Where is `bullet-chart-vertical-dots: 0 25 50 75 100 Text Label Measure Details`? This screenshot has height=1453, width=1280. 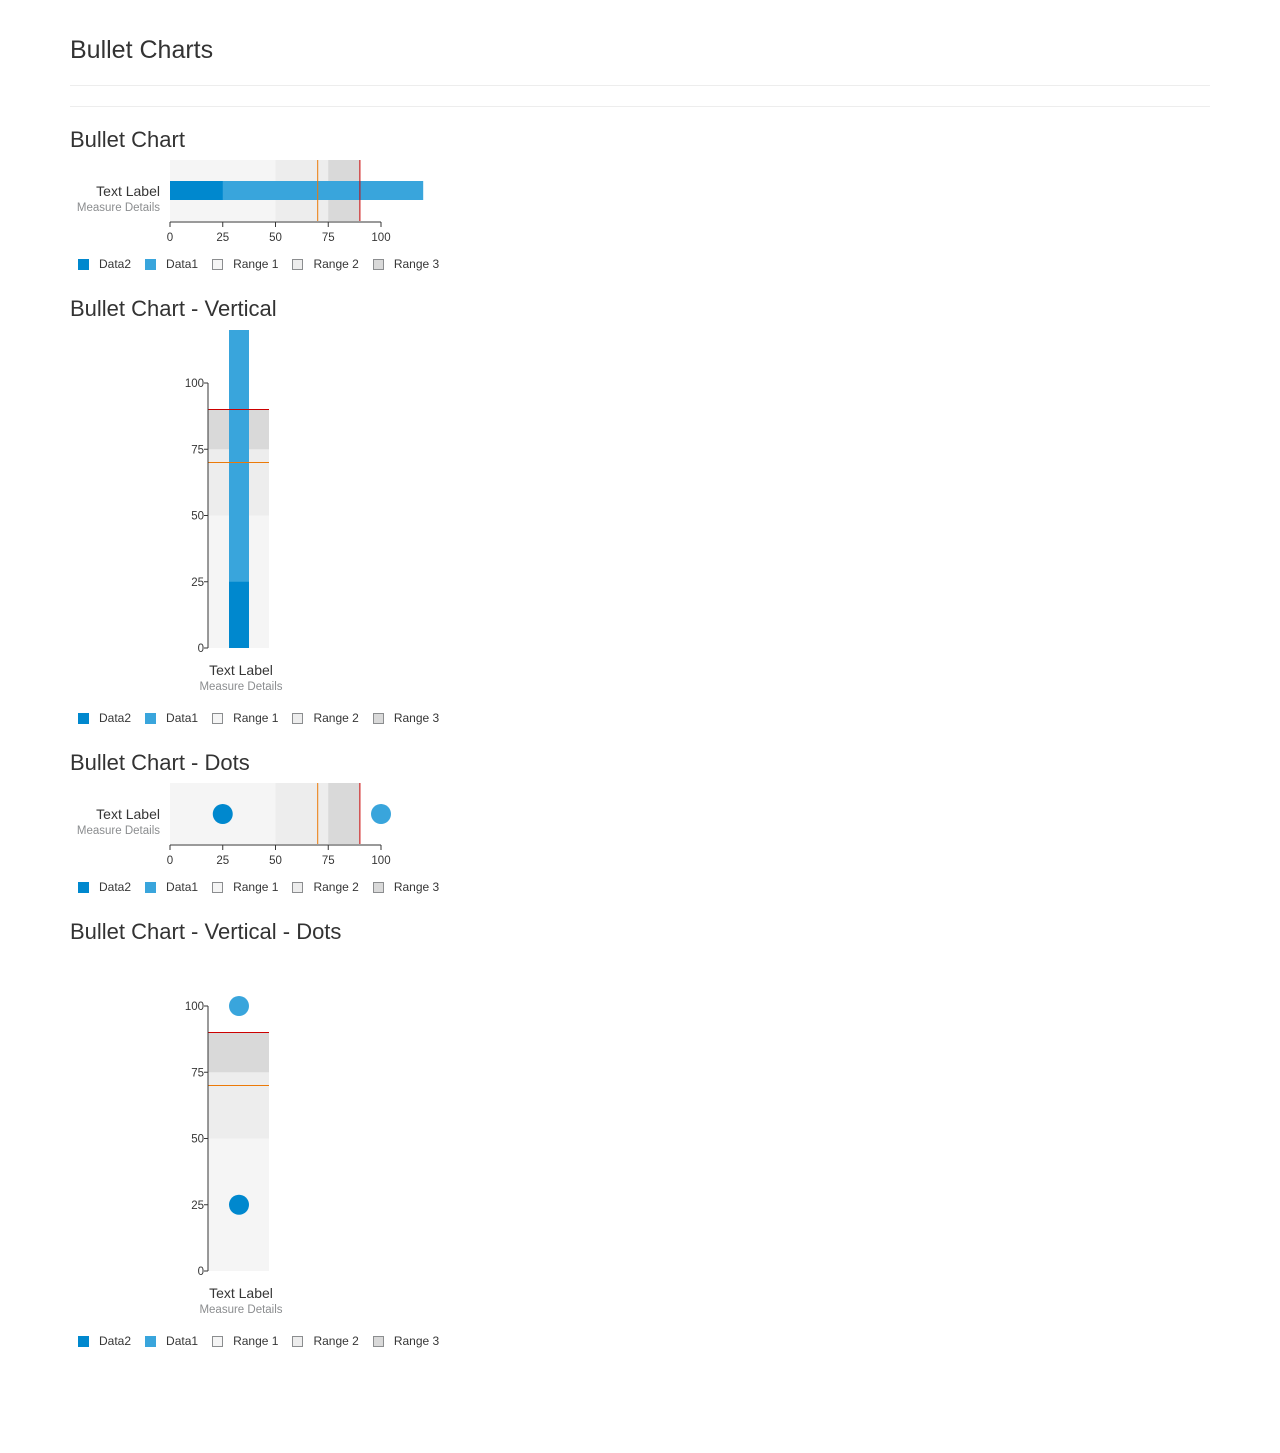
bullet-chart-vertical-dots: 0 25 50 75 100 Text Label Measure Details is located at coordinates (234, 1156).